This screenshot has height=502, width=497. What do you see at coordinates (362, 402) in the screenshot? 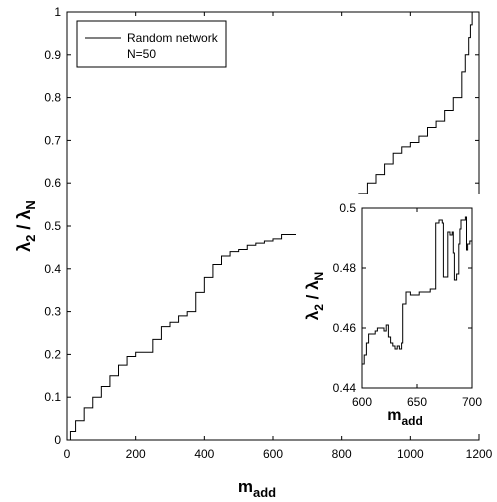
I see `inset-x-tick-label: 600` at bounding box center [362, 402].